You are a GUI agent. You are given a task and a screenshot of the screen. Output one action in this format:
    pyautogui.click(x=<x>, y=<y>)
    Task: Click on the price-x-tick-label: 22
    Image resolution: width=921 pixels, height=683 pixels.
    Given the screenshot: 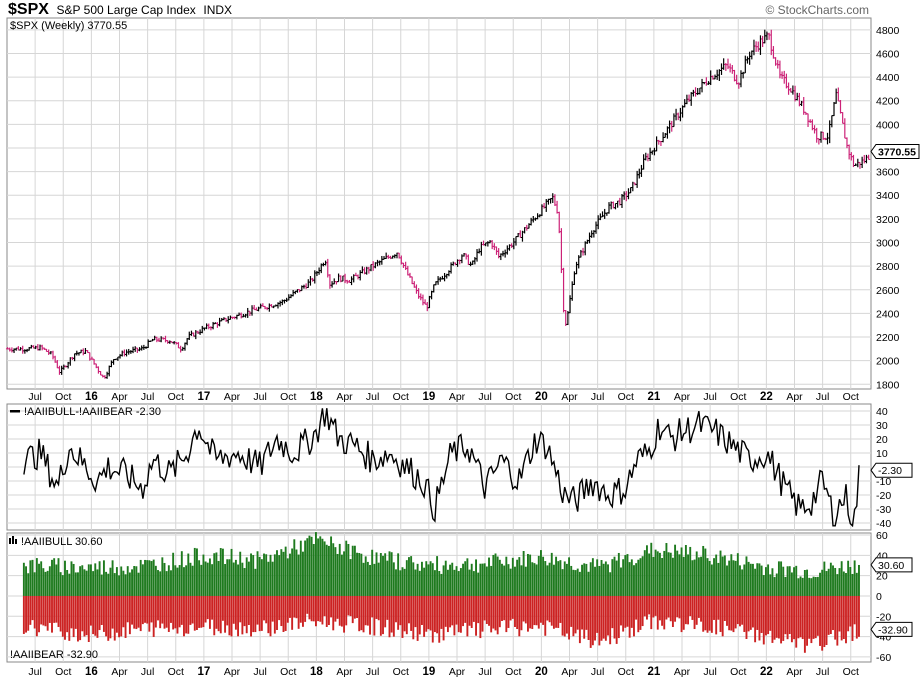 What is the action you would take?
    pyautogui.click(x=766, y=397)
    